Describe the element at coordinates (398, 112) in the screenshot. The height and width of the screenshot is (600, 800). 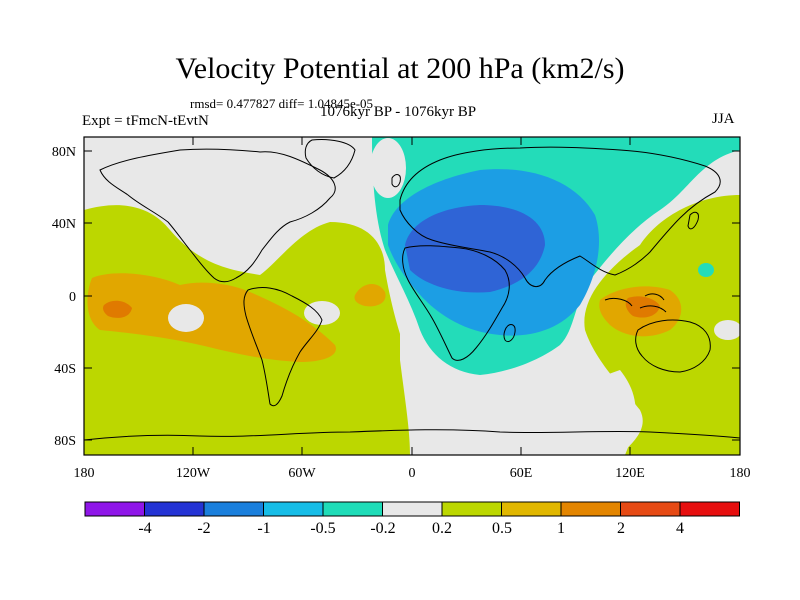
I see `period-label: 1076kyr BP - 1076kyr BP` at that location.